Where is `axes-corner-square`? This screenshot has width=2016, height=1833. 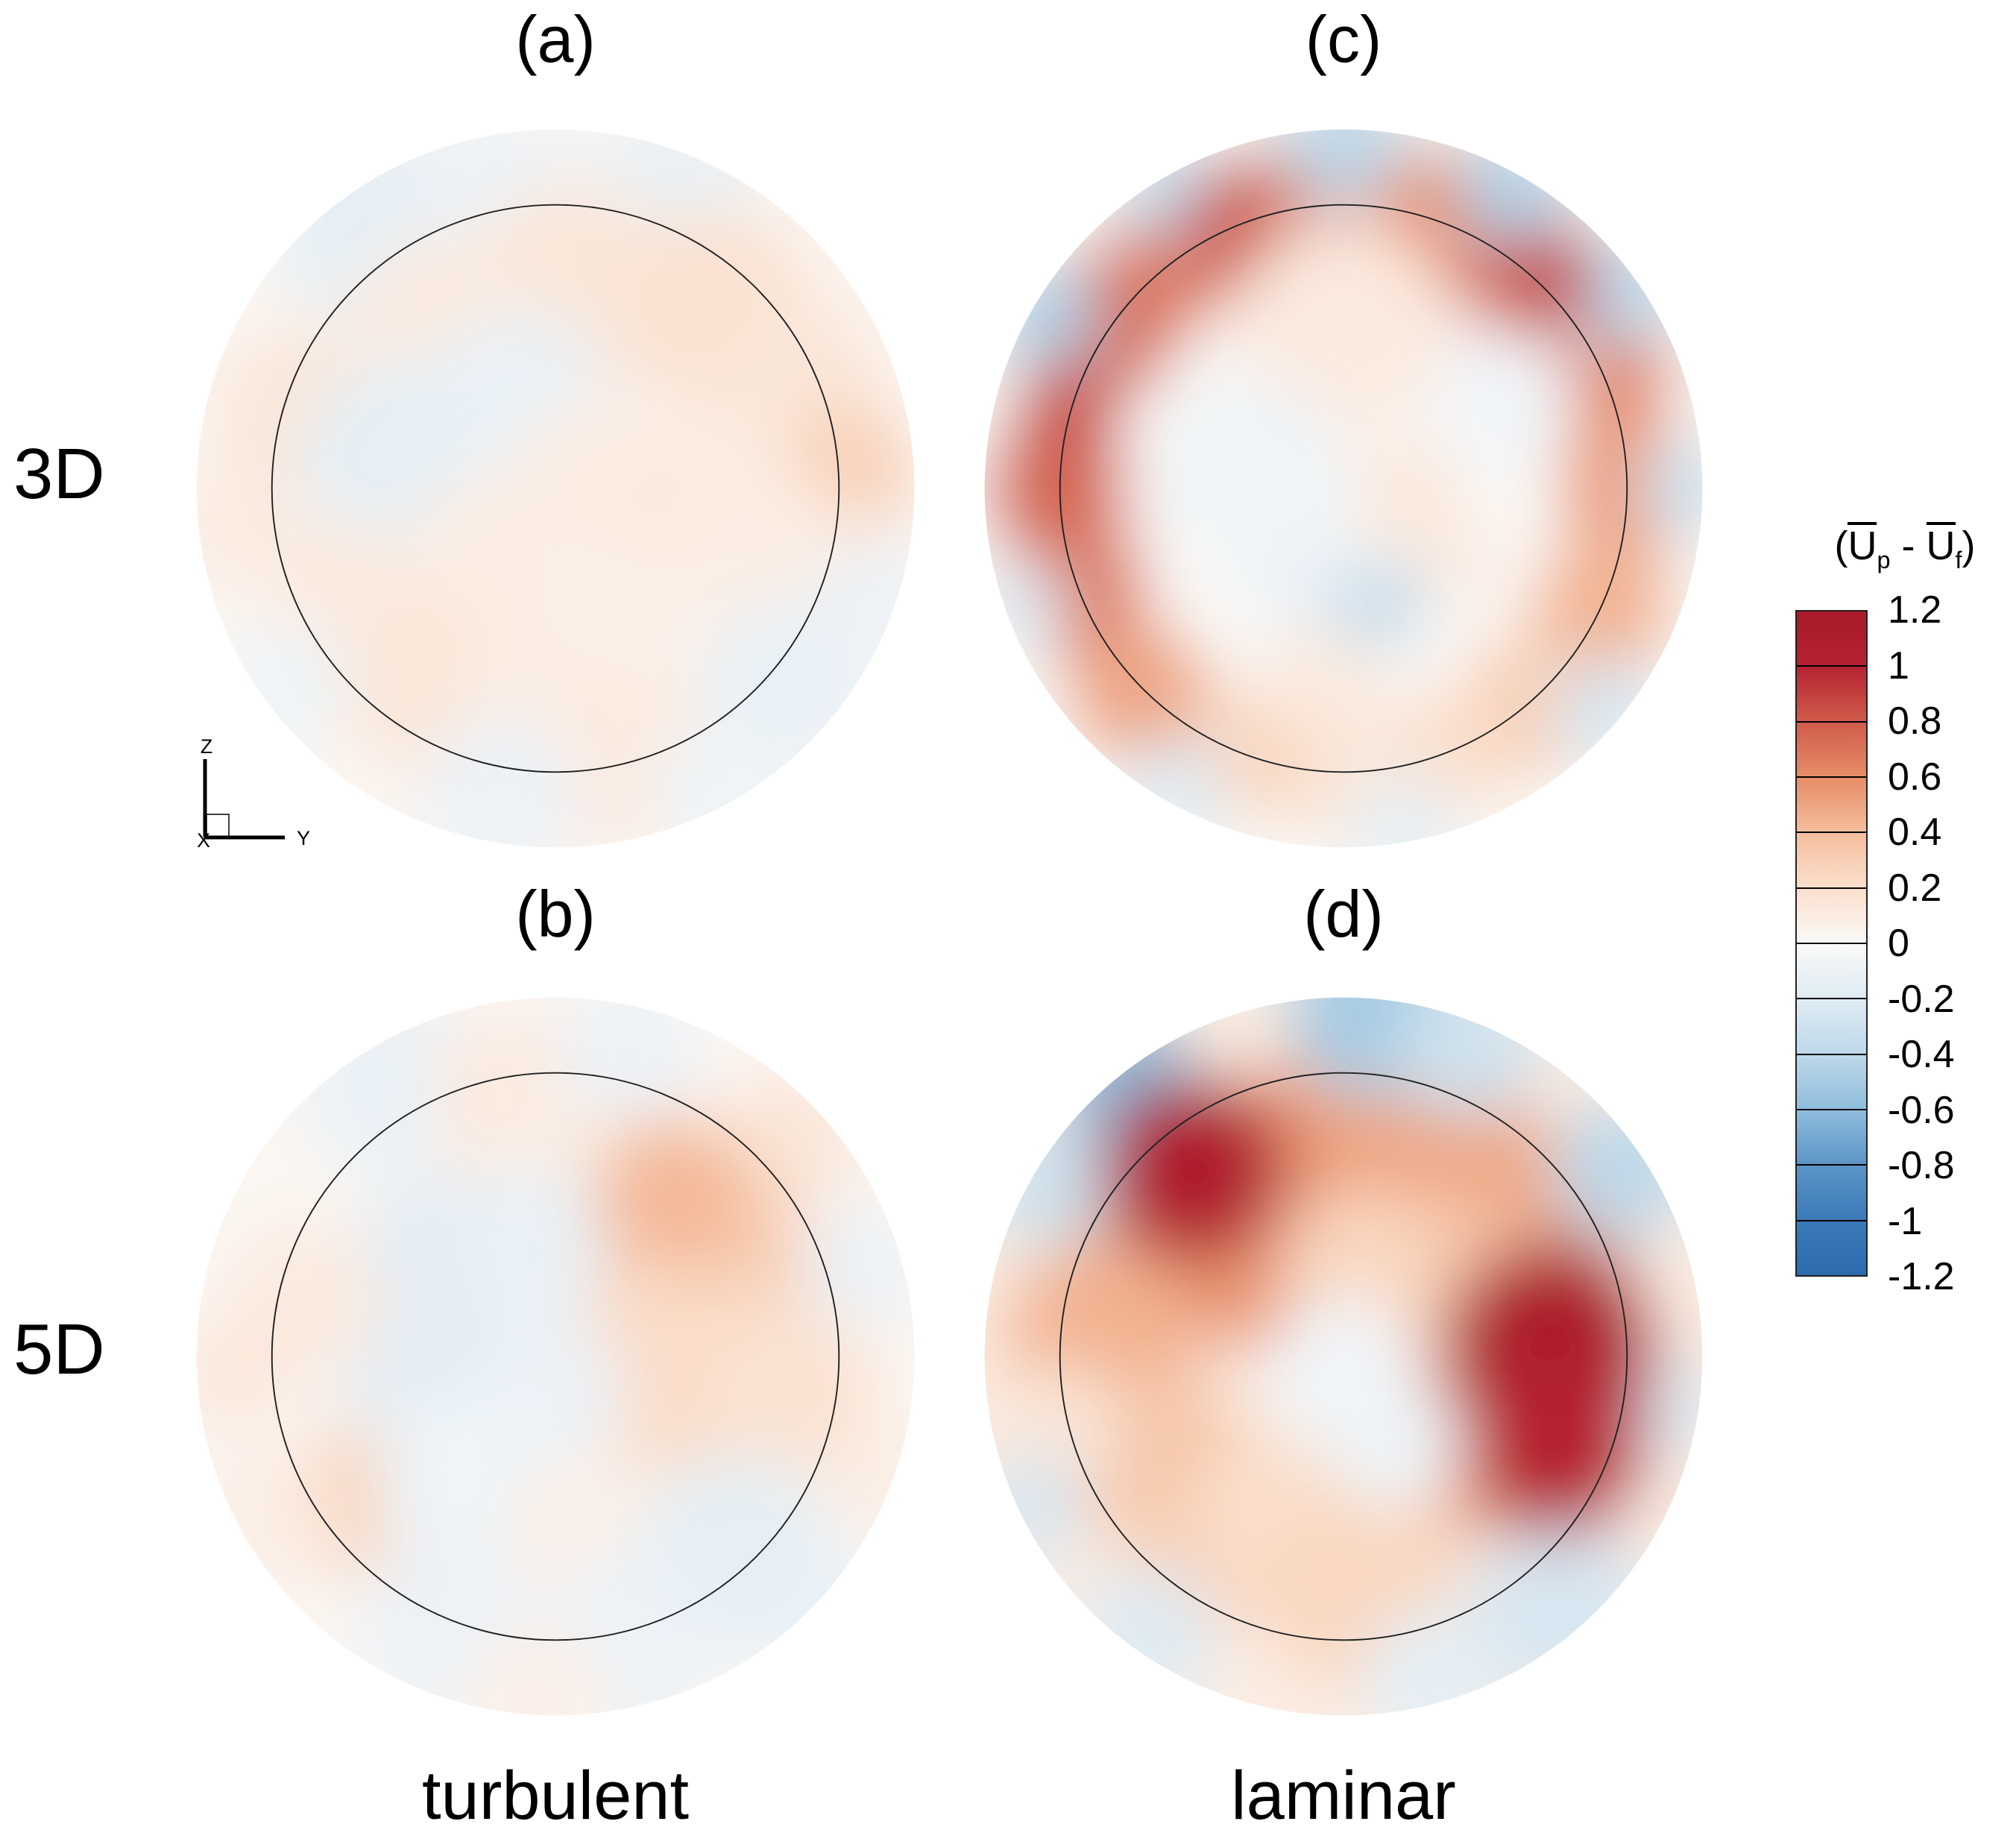 axes-corner-square is located at coordinates (218, 826).